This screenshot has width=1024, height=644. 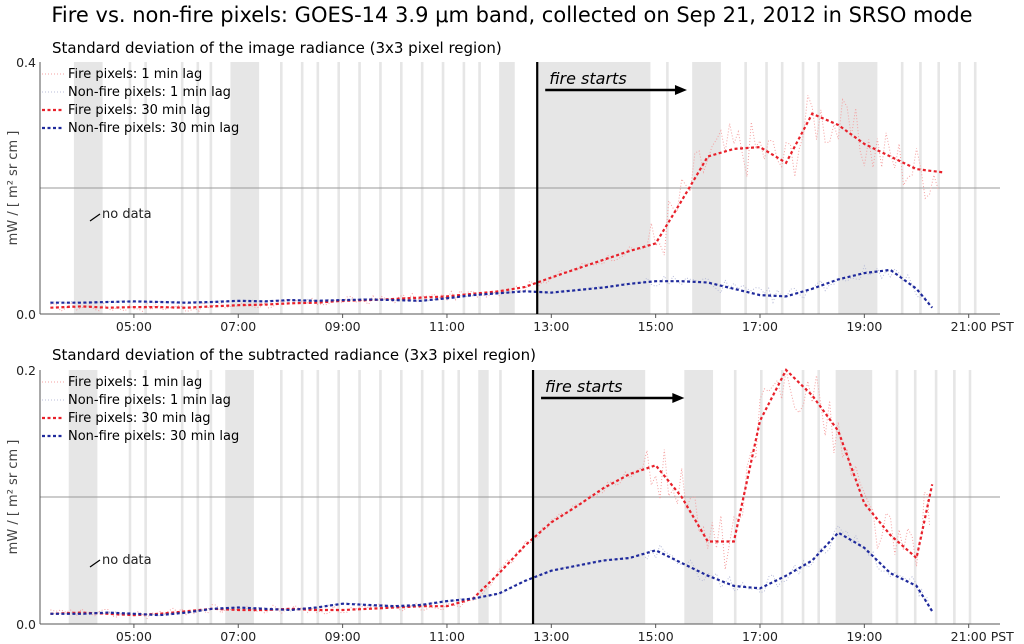 What do you see at coordinates (490, 284) in the screenshot?
I see `series-line-nonfire-1min` at bounding box center [490, 284].